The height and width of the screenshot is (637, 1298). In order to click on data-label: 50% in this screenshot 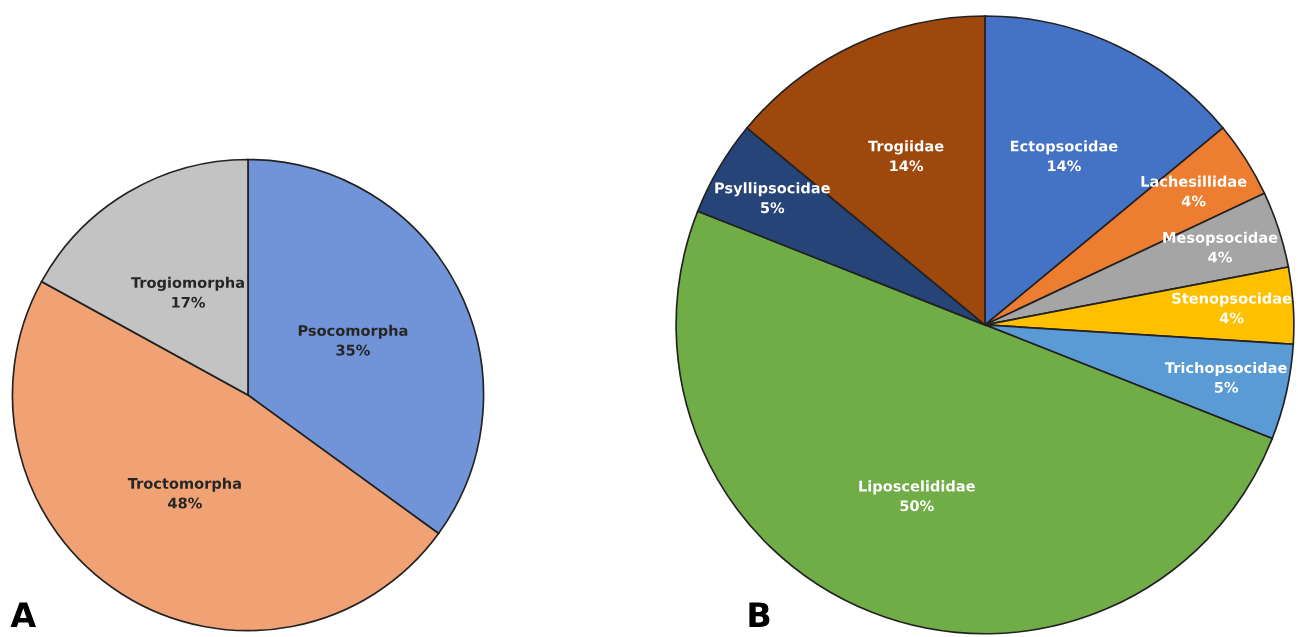, I will do `click(917, 506)`.